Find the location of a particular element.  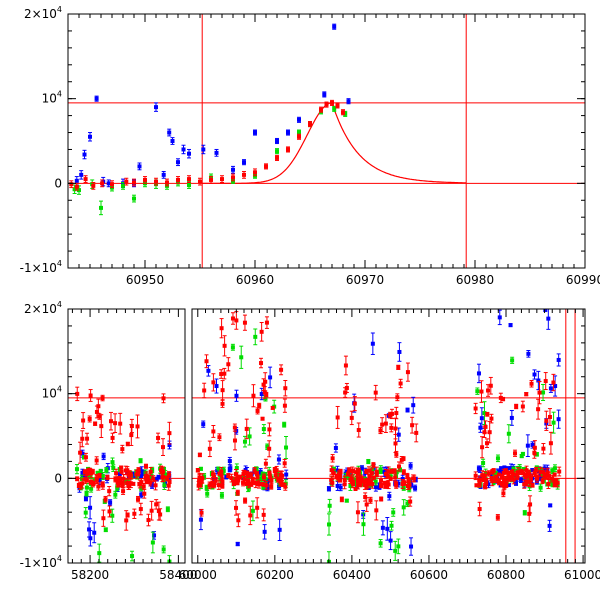

top-ytick-label-3: -1×10⁴ is located at coordinates (41, 267).